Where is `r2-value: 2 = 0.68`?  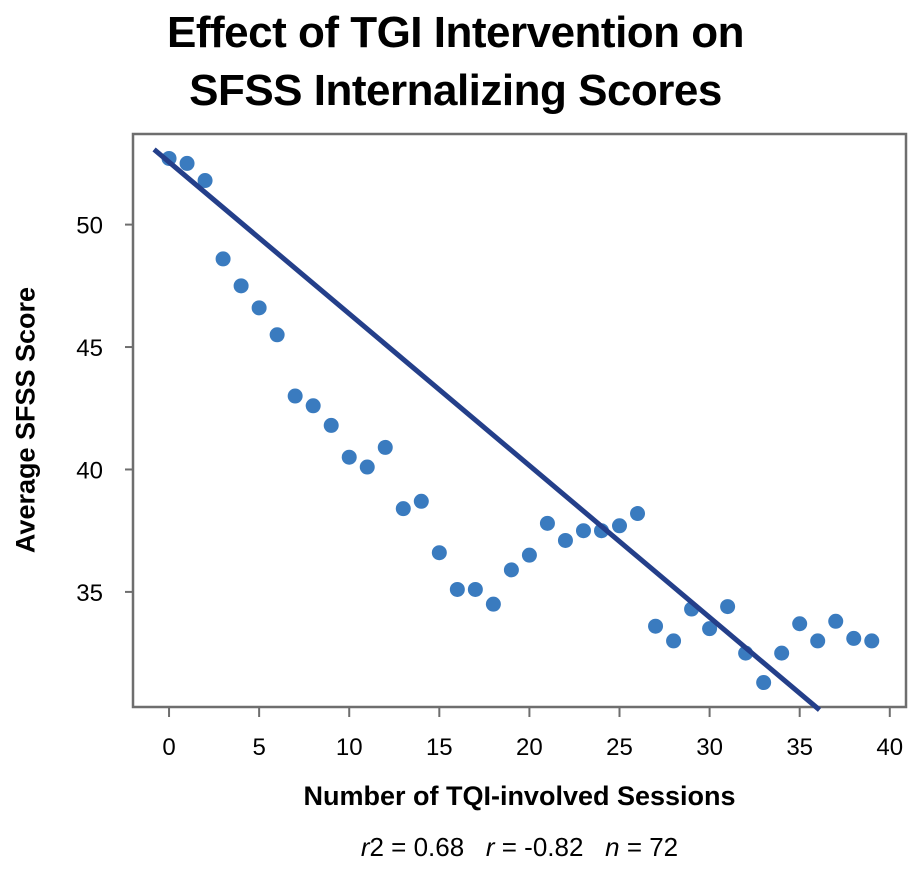
r2-value: 2 = 0.68 is located at coordinates (417, 847).